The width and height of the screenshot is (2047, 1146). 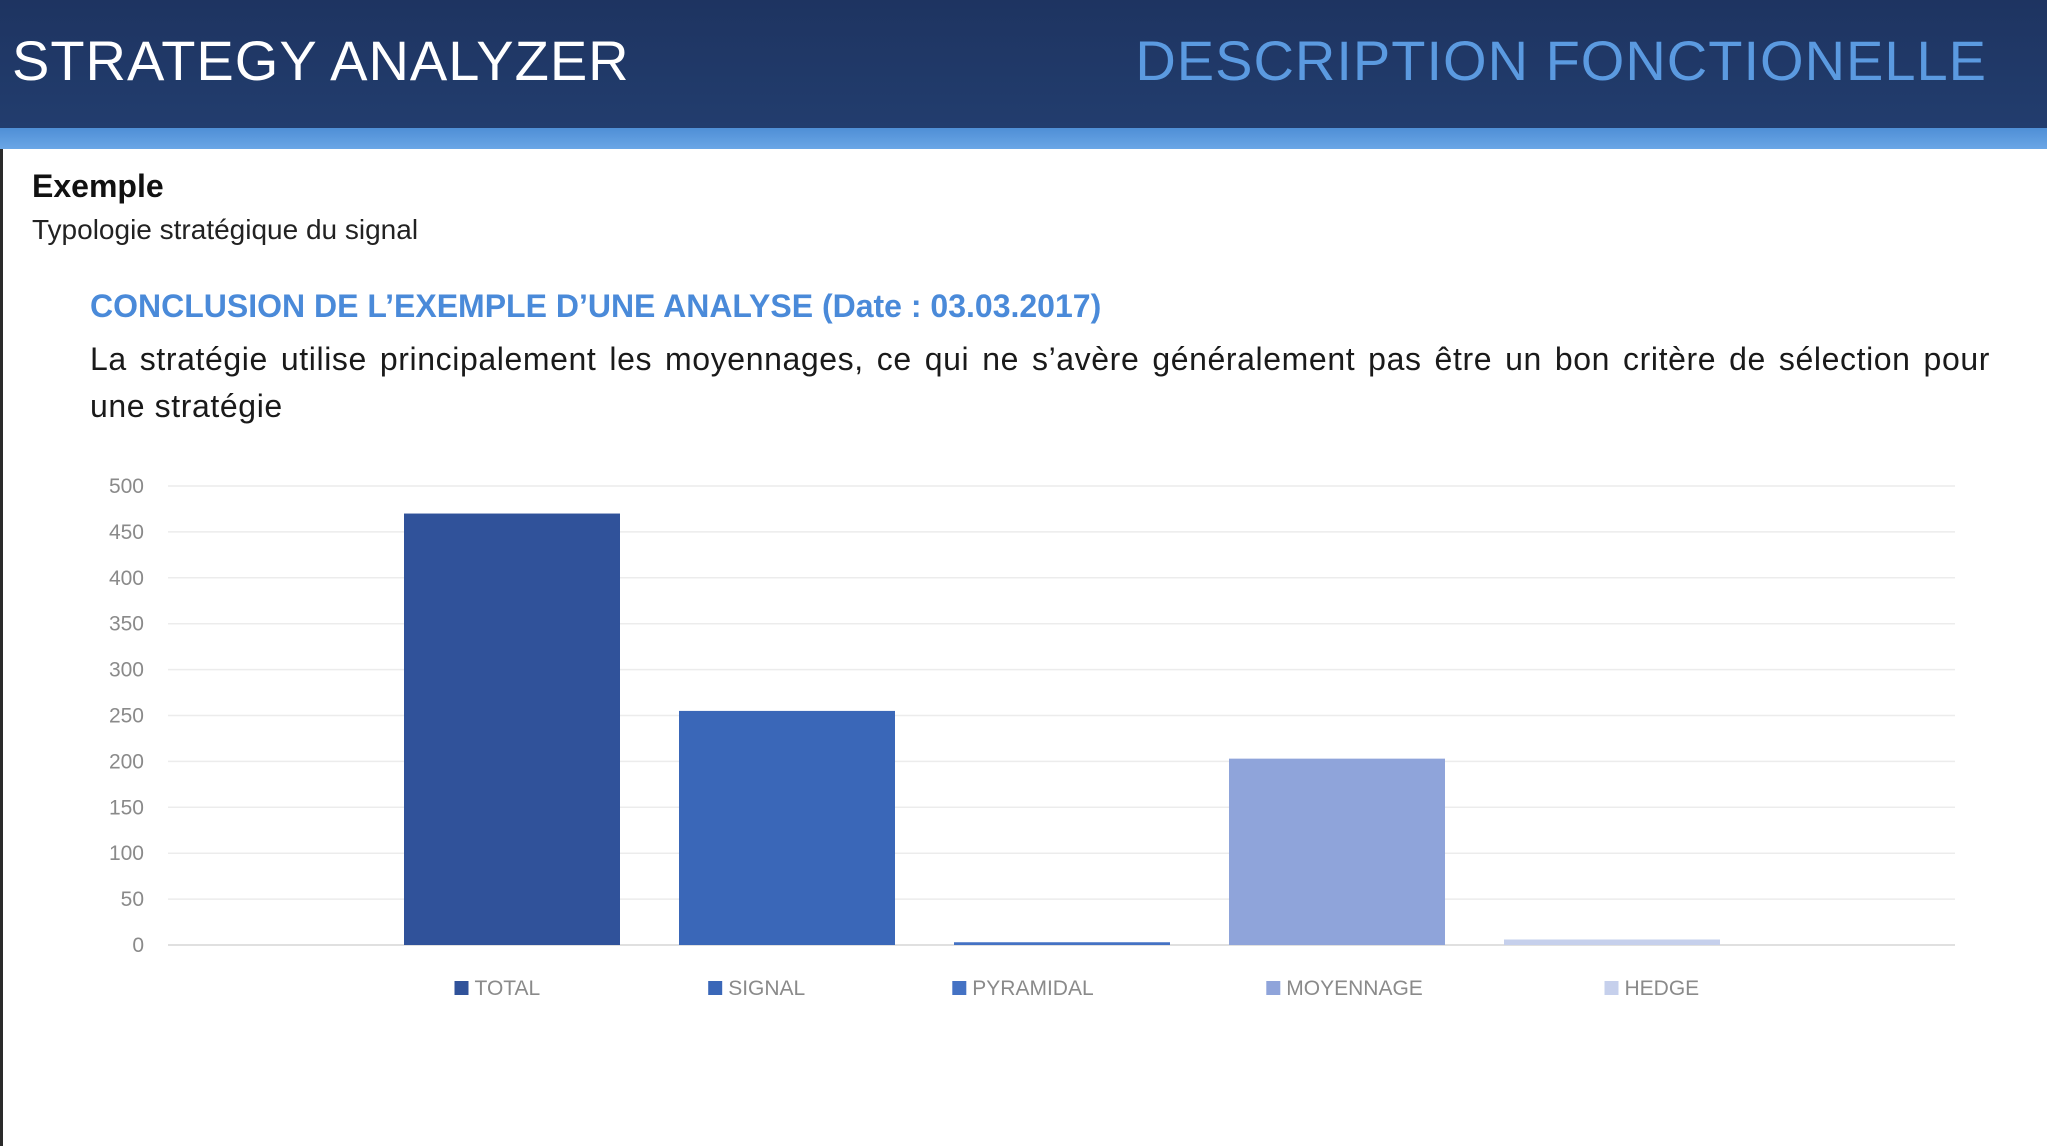 I want to click on example-heading: Exemple, so click(x=98, y=186).